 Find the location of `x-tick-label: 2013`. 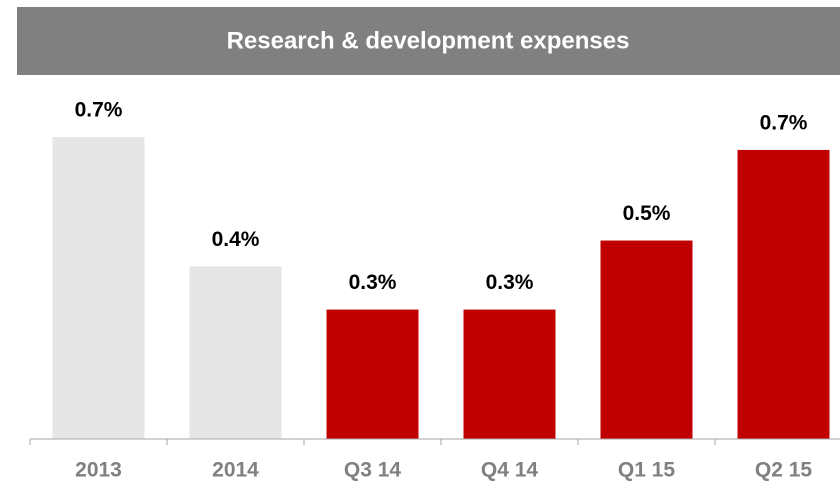

x-tick-label: 2013 is located at coordinates (98, 470).